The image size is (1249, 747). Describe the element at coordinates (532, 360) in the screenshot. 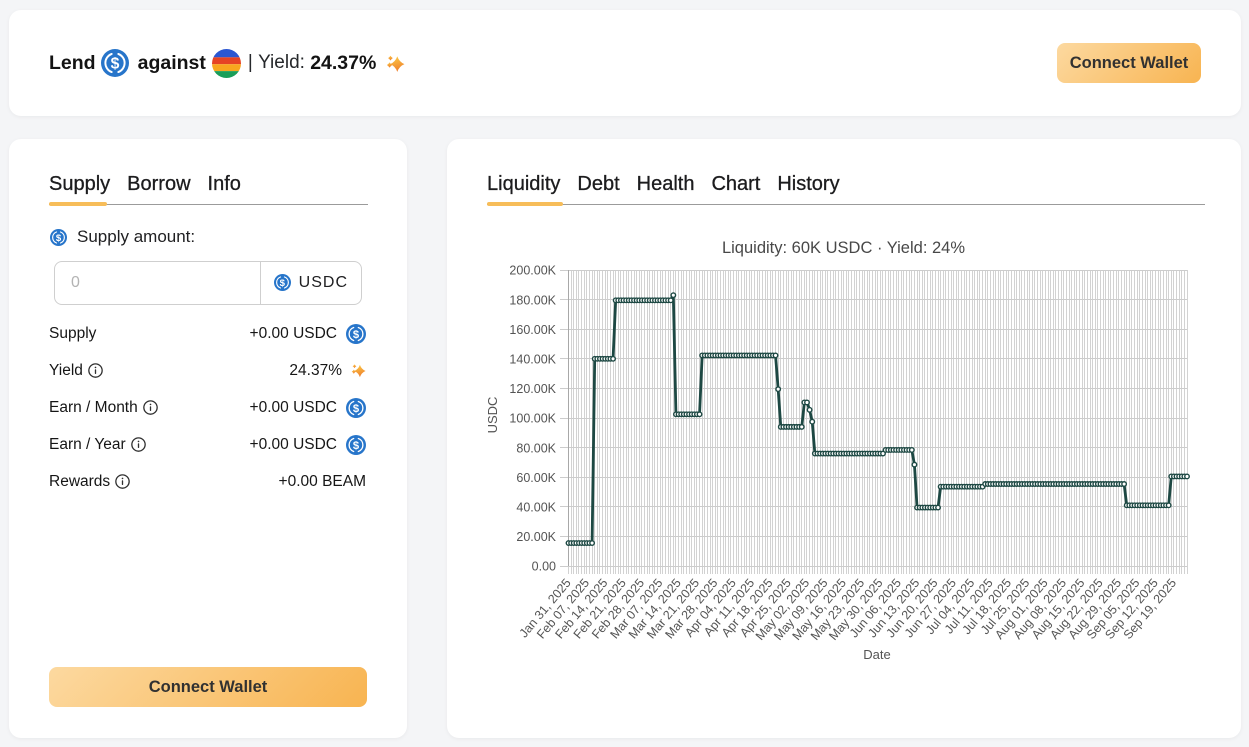

I see `svg-text: 140.00K` at that location.